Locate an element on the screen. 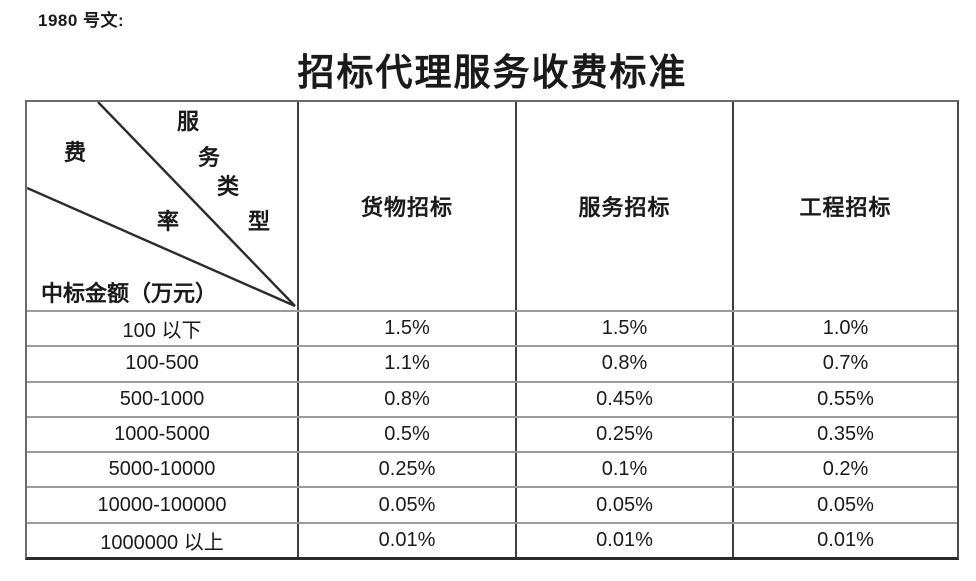  amount-range-cell: 1000-5000 is located at coordinates (163, 434).